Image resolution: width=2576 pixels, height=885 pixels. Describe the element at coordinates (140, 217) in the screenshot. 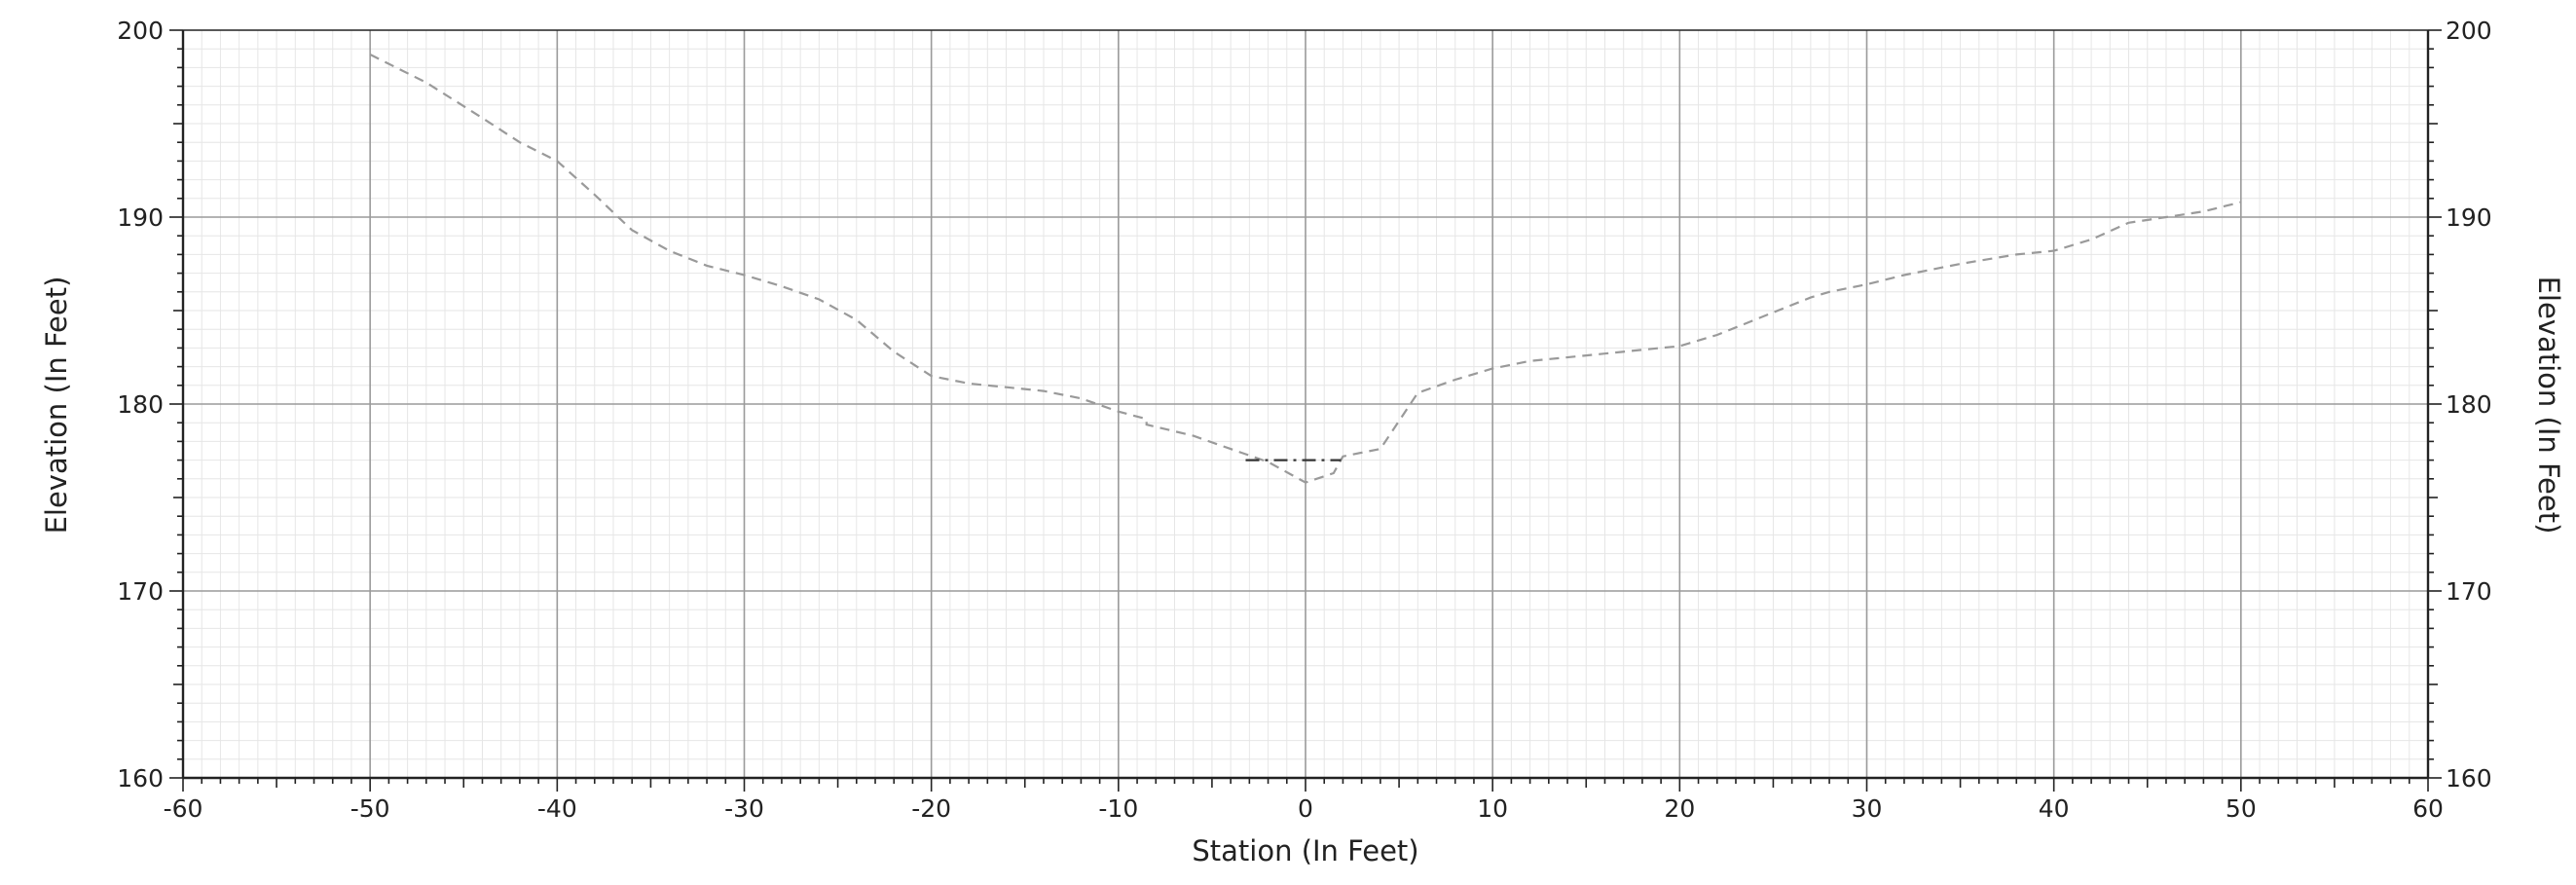

I see `y-tick-label-left: 190` at that location.